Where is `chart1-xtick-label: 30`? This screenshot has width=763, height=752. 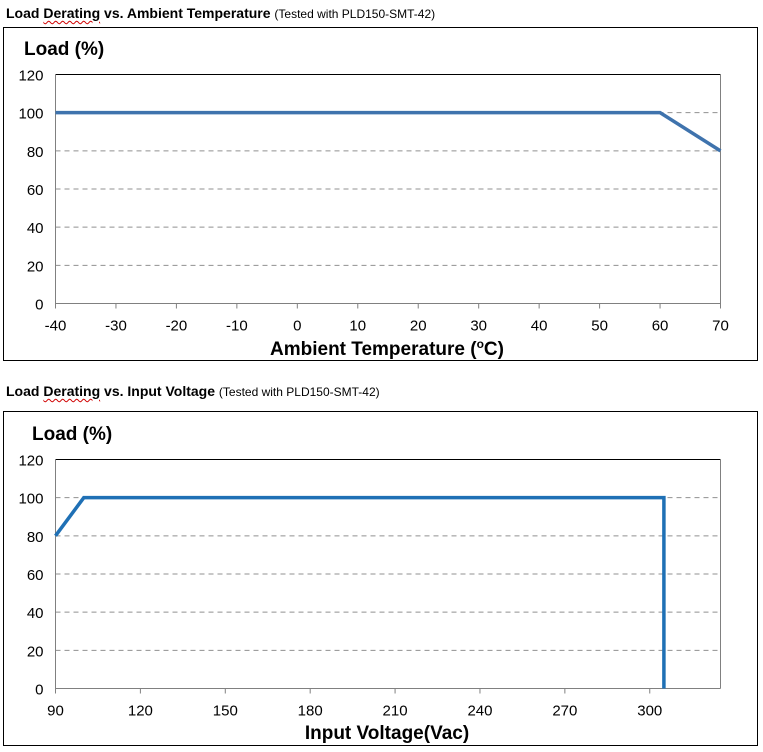 chart1-xtick-label: 30 is located at coordinates (478, 326).